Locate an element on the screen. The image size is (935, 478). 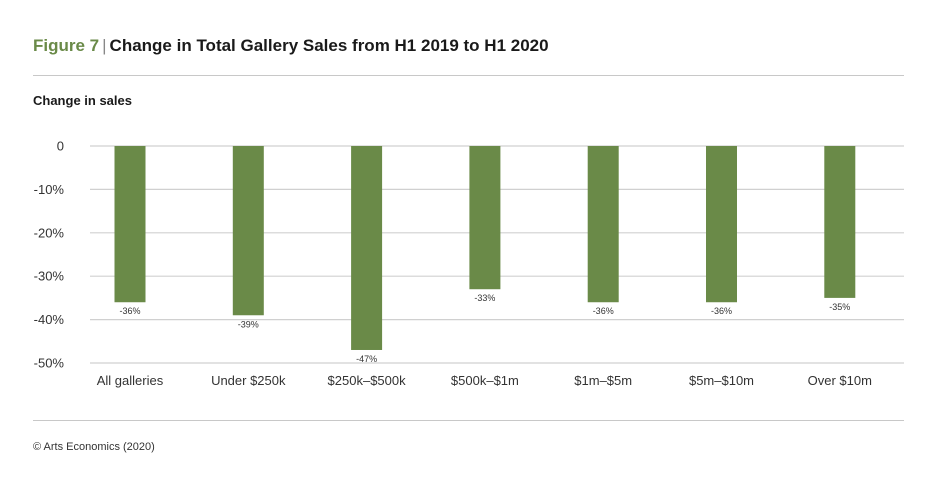
x-category-label: $5m–$10m is located at coordinates (721, 380).